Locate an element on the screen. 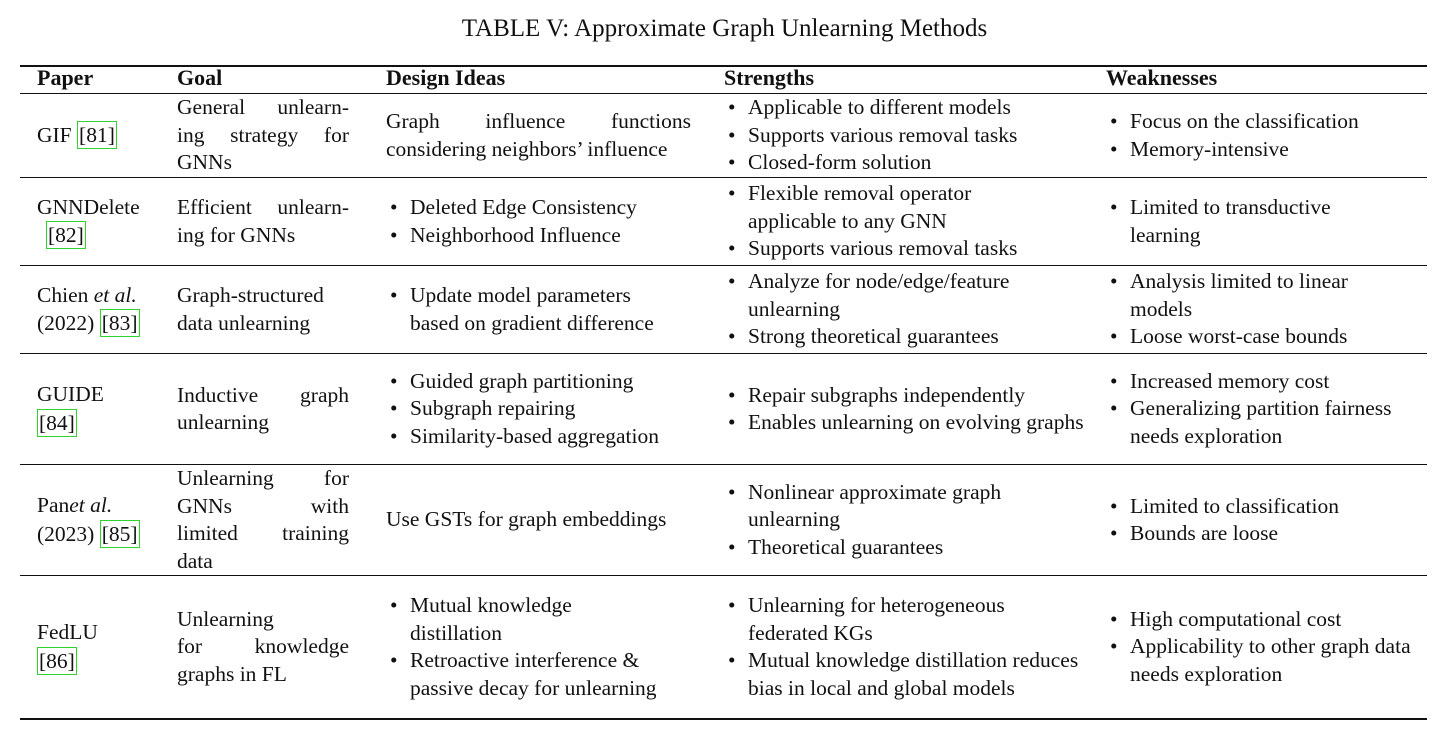  design-cell: Use GSTs for graph embeddings is located at coordinates (526, 519).